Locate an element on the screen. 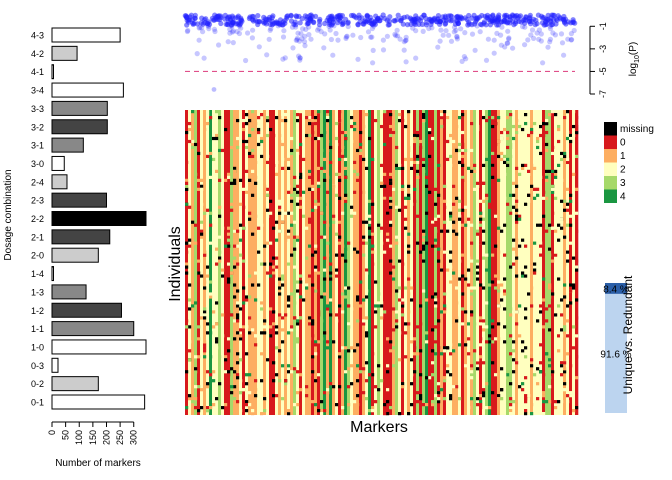 The width and height of the screenshot is (672, 480). bar-category-label: 2-4 is located at coordinates (37, 182).